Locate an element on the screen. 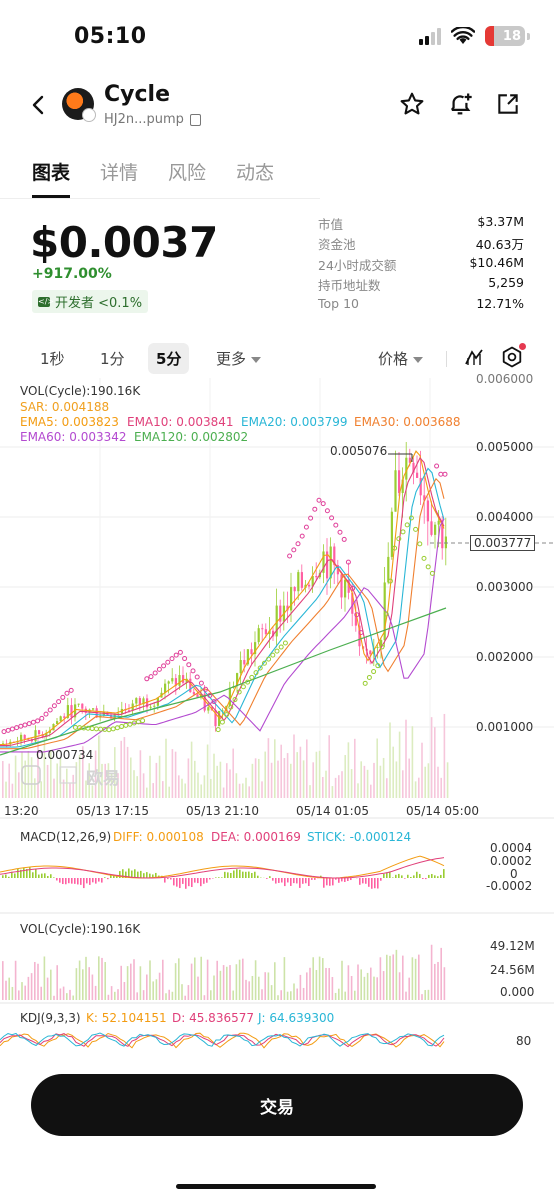 This screenshot has height=1200, width=554. tab-chart: 图表 is located at coordinates (51, 178).